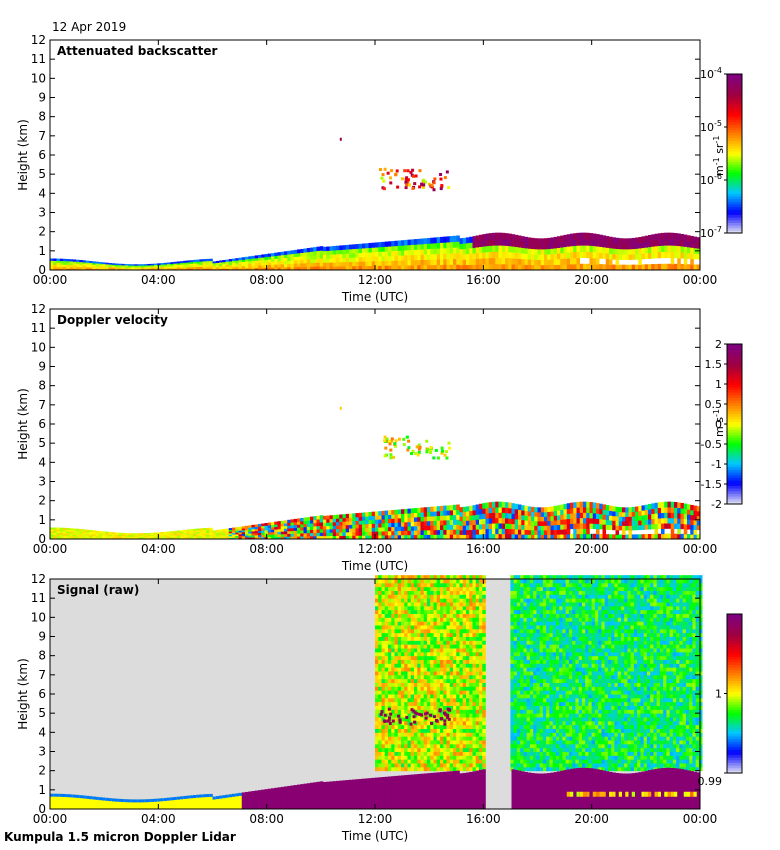 The image size is (780, 850). What do you see at coordinates (711, 179) in the screenshot?
I see `colorbar-tick-label: 10⁻⁶` at bounding box center [711, 179].